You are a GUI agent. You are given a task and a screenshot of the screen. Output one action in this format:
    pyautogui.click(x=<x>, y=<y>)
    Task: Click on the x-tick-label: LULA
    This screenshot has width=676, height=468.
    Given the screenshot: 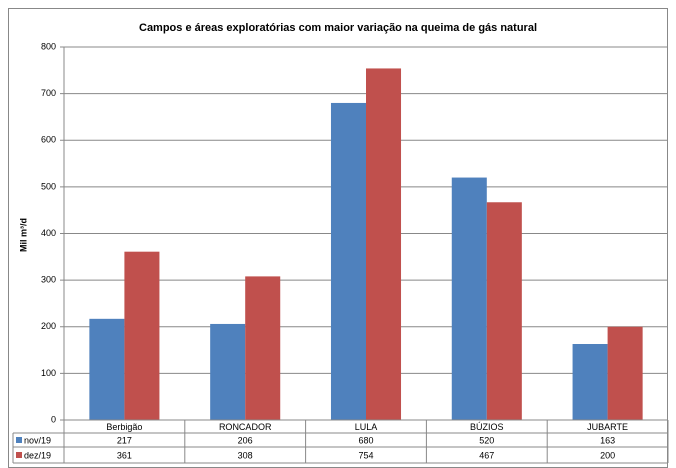 What is the action you would take?
    pyautogui.click(x=366, y=427)
    